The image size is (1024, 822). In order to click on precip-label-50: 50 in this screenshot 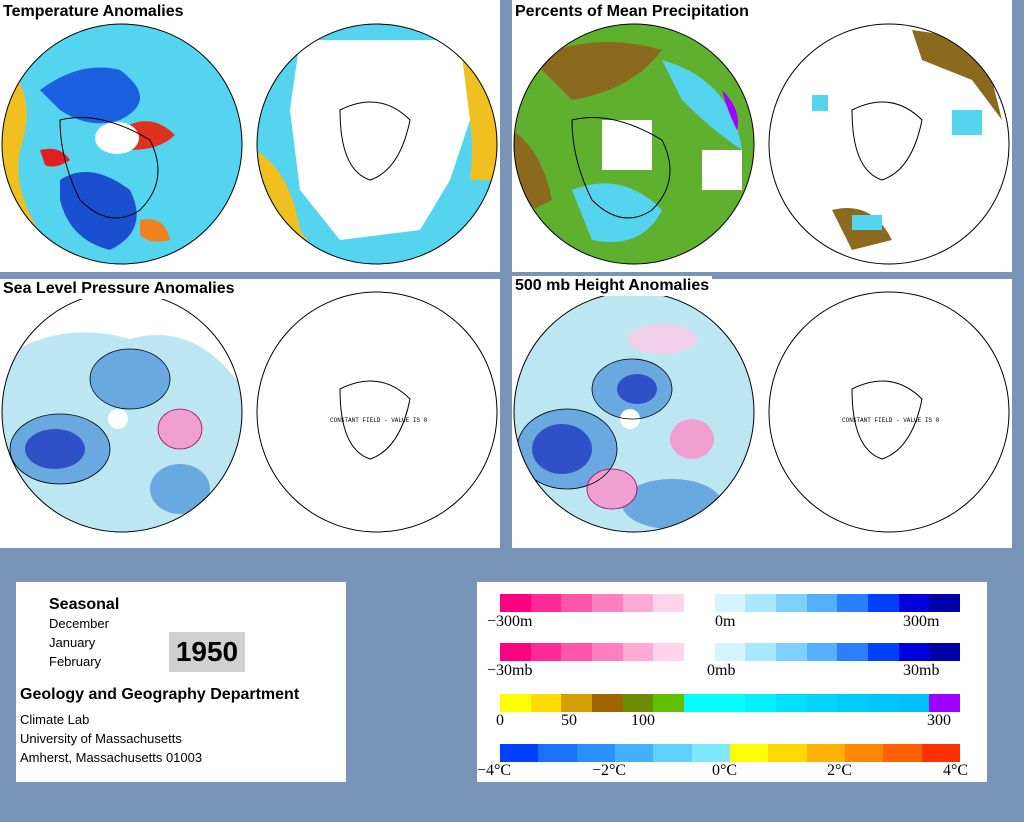, I will do `click(569, 720)`.